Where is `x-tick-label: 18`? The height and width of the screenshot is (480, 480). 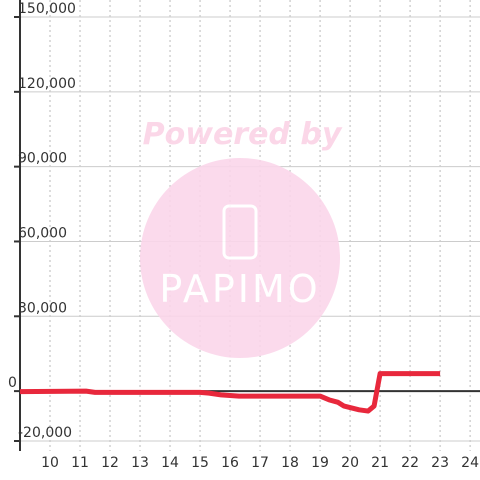 x-tick-label: 18 is located at coordinates (290, 463).